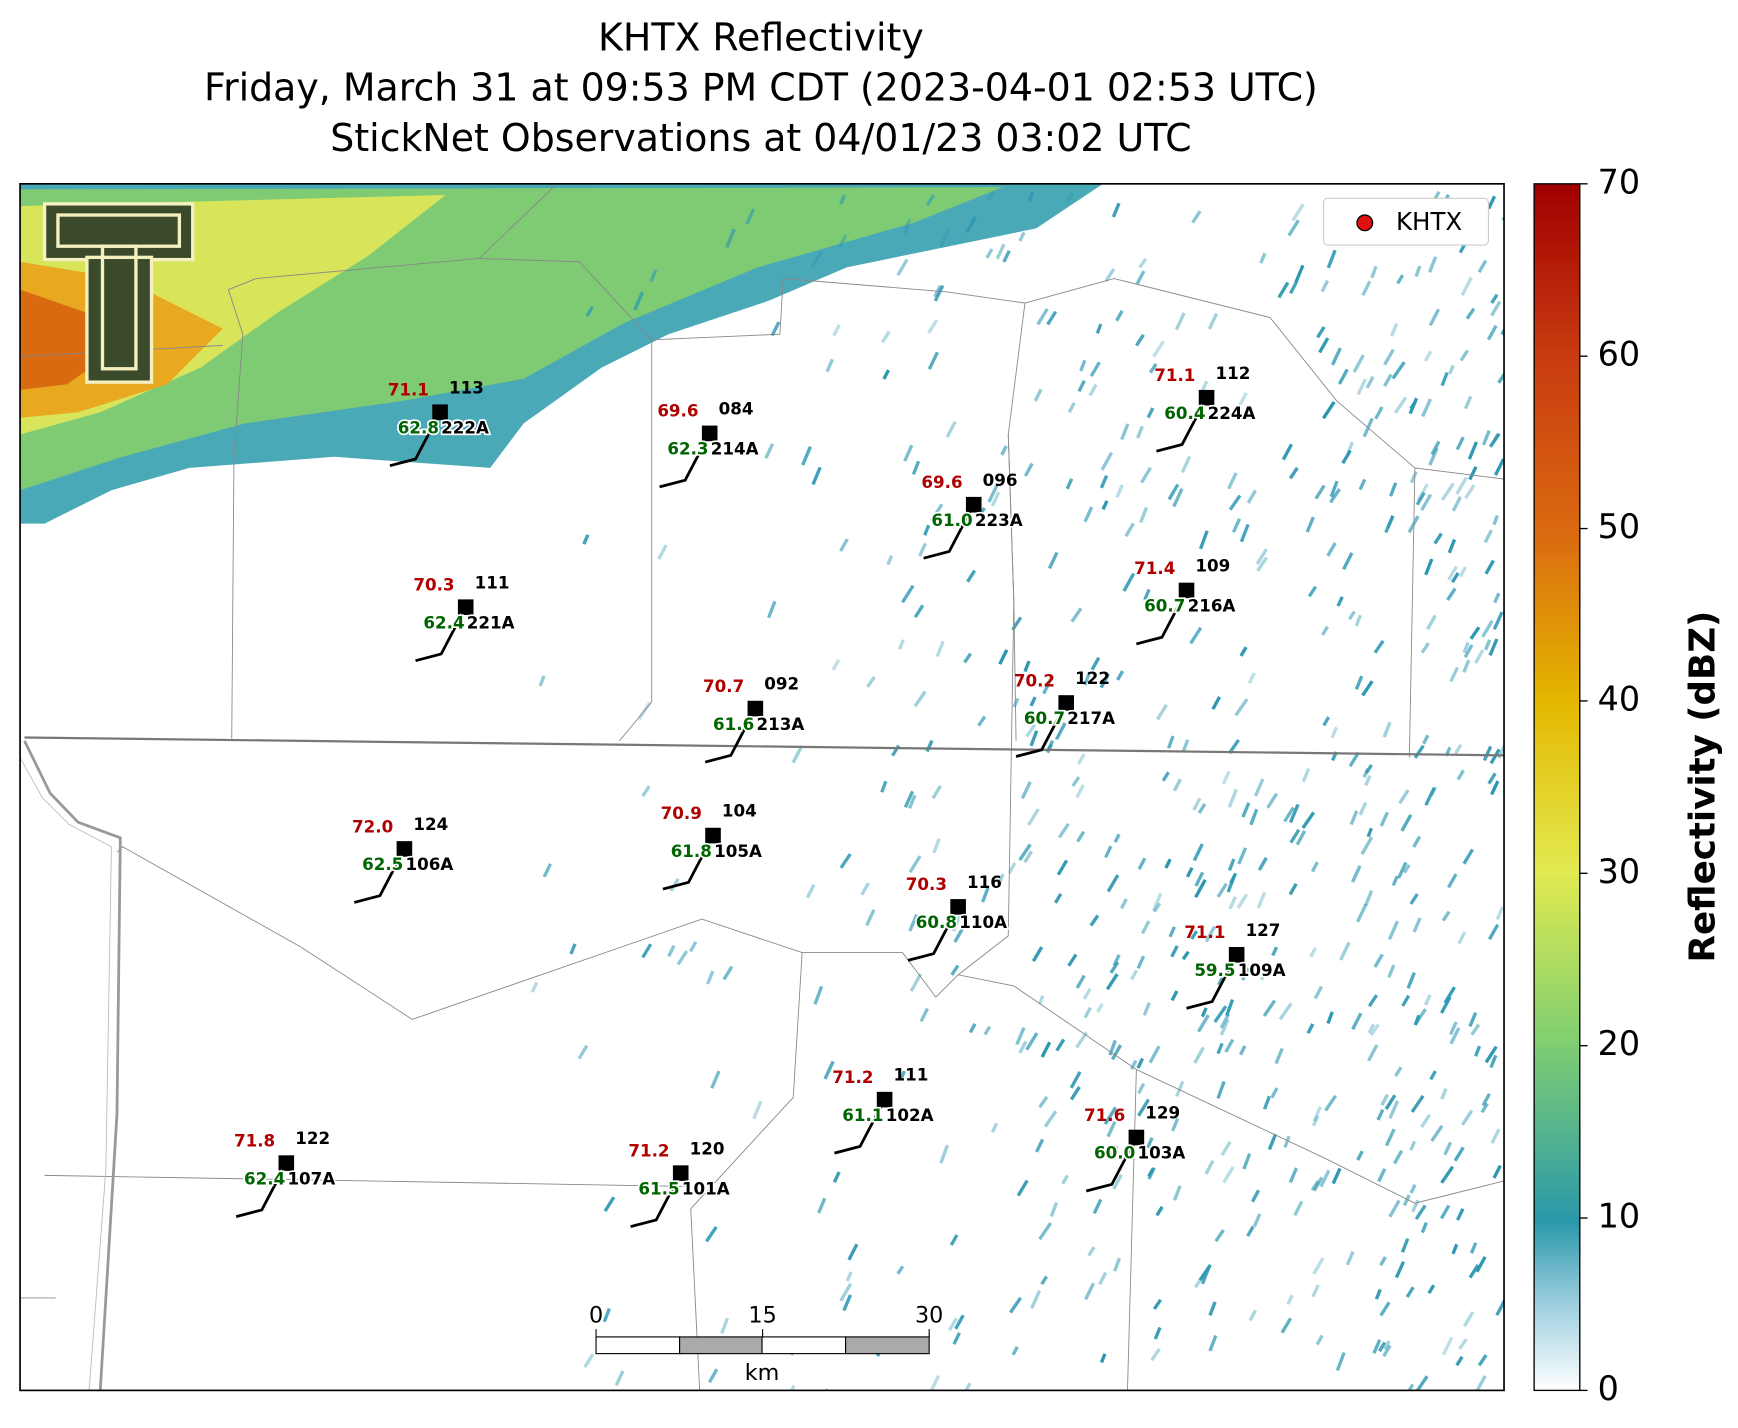 The height and width of the screenshot is (1428, 1738). Describe the element at coordinates (1429, 221) in the screenshot. I see `legend-label: KHTX` at that location.